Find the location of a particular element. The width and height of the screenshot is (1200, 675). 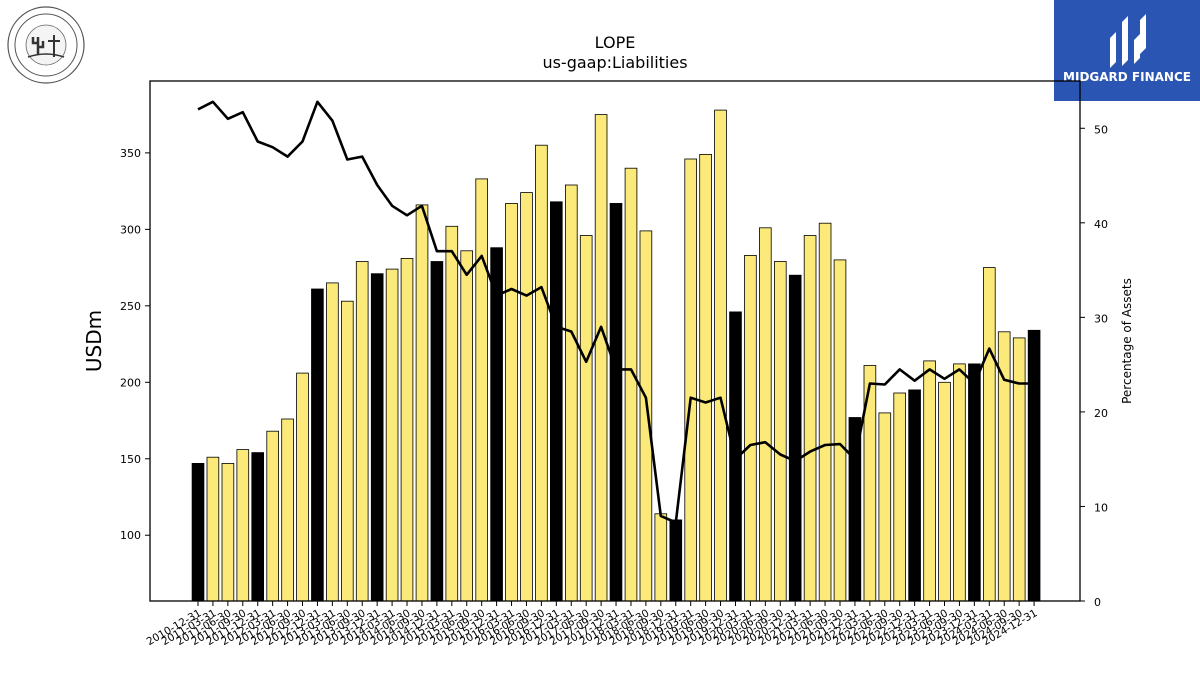

y-tick-label: 100 is located at coordinates (130, 535).